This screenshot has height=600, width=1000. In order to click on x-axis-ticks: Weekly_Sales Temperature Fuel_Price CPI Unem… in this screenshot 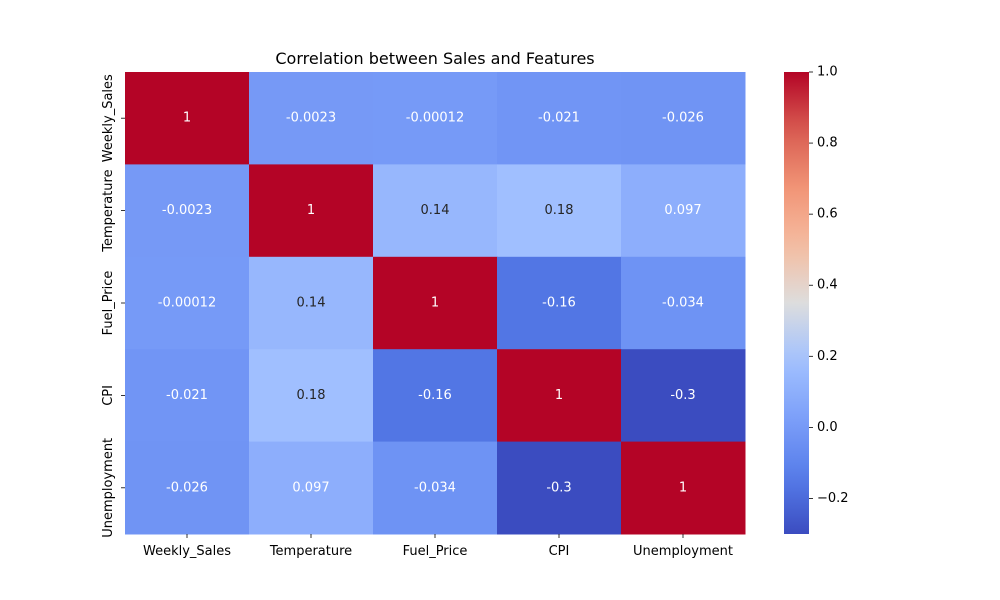, I will do `click(438, 546)`.